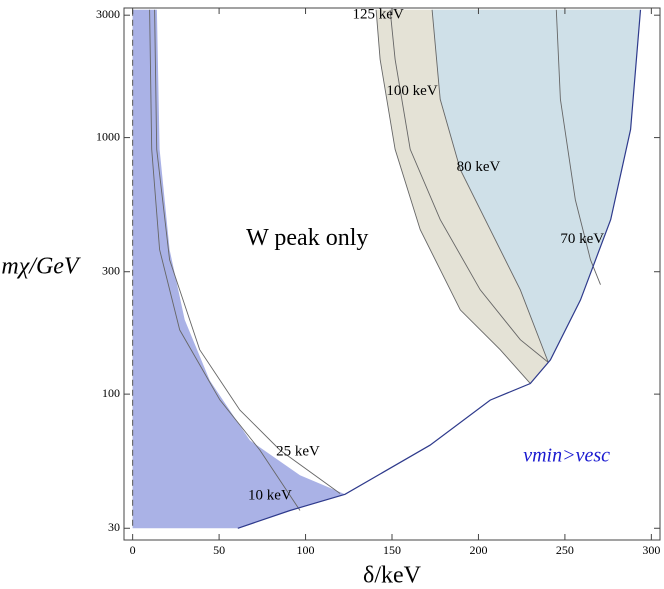 Image resolution: width=664 pixels, height=589 pixels. Describe the element at coordinates (111, 270) in the screenshot. I see `y-tick-label: 300` at that location.